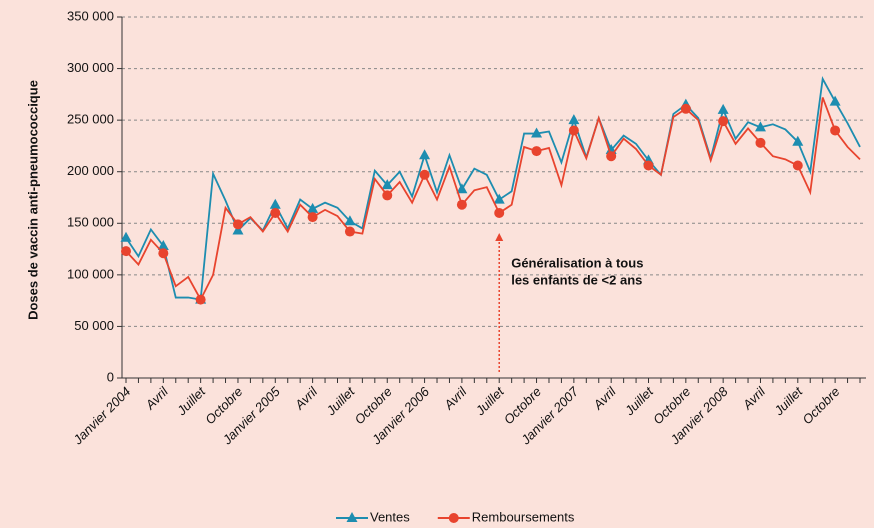  Describe the element at coordinates (90, 119) in the screenshot. I see `y-tick-label: 250 000` at that location.